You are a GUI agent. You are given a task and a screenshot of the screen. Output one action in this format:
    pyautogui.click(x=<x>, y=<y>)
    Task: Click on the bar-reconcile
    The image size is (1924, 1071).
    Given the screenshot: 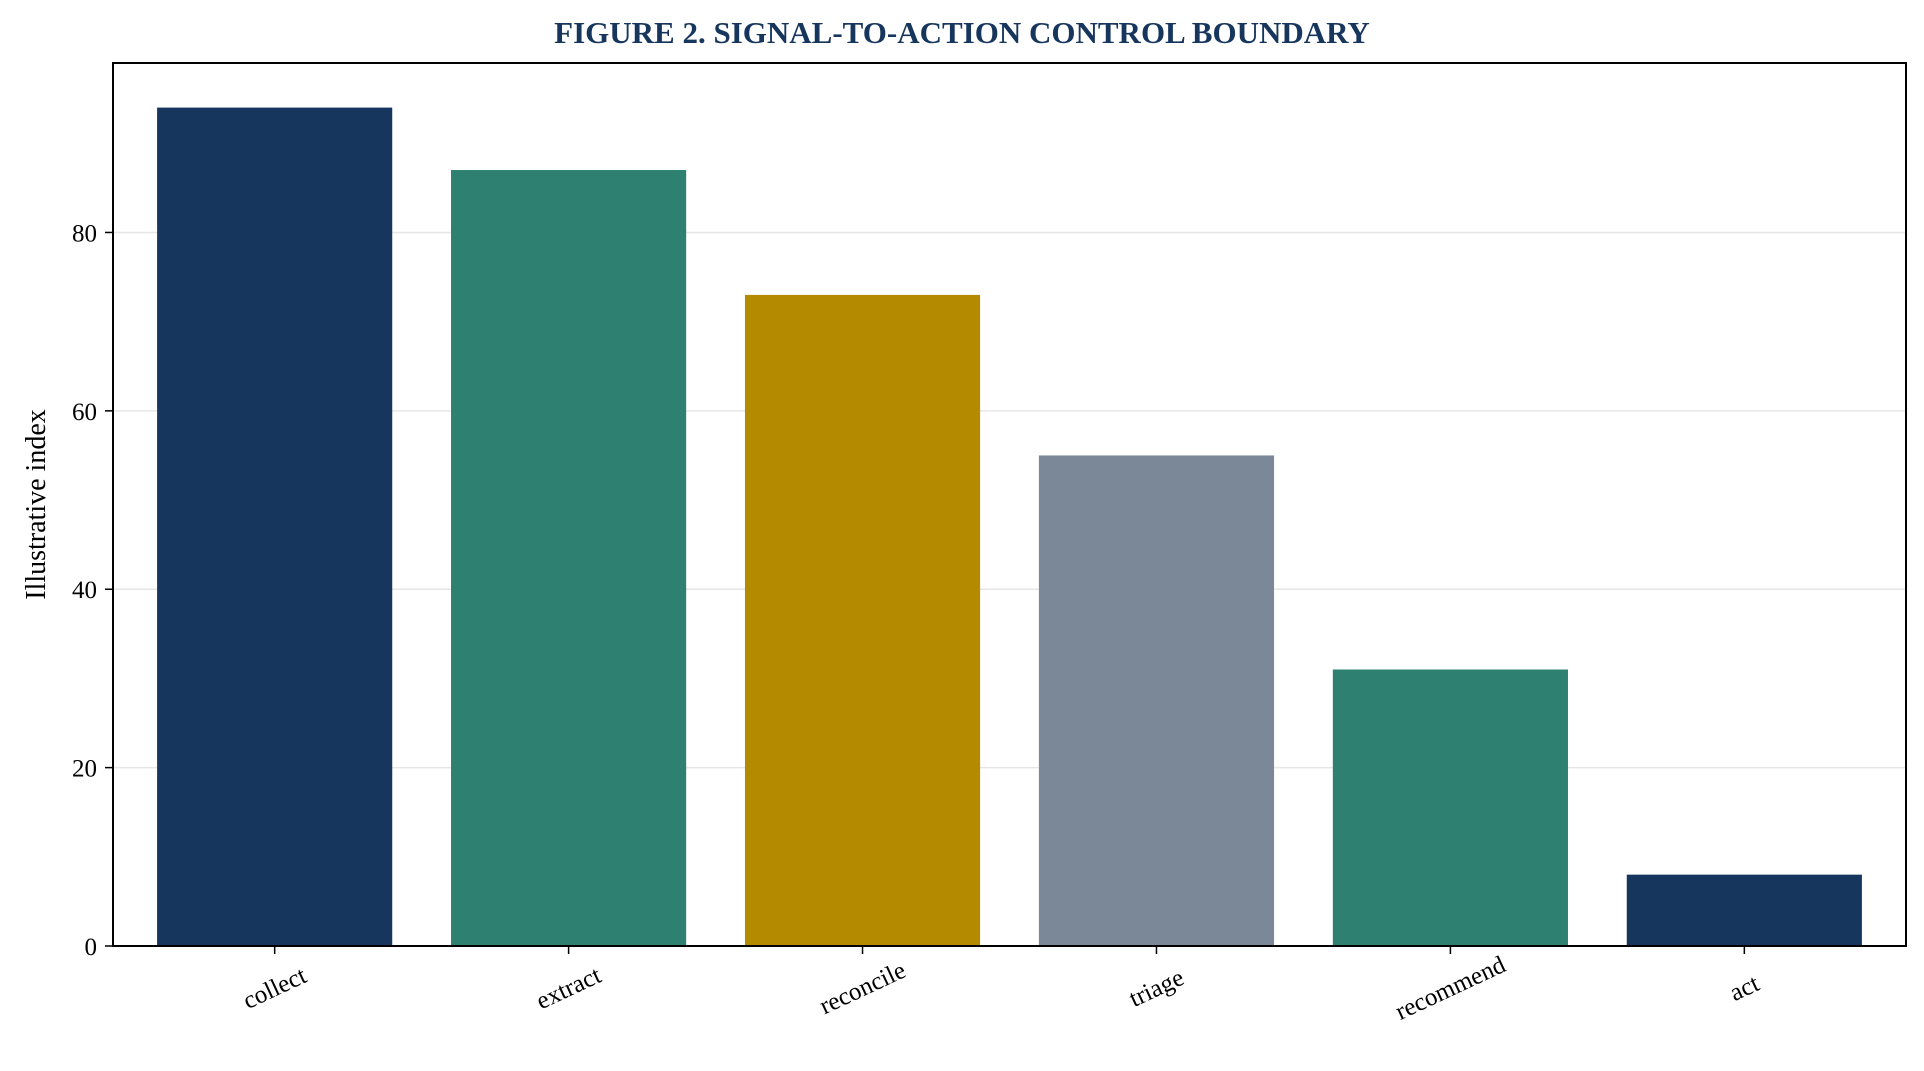 What is the action you would take?
    pyautogui.click(x=862, y=620)
    